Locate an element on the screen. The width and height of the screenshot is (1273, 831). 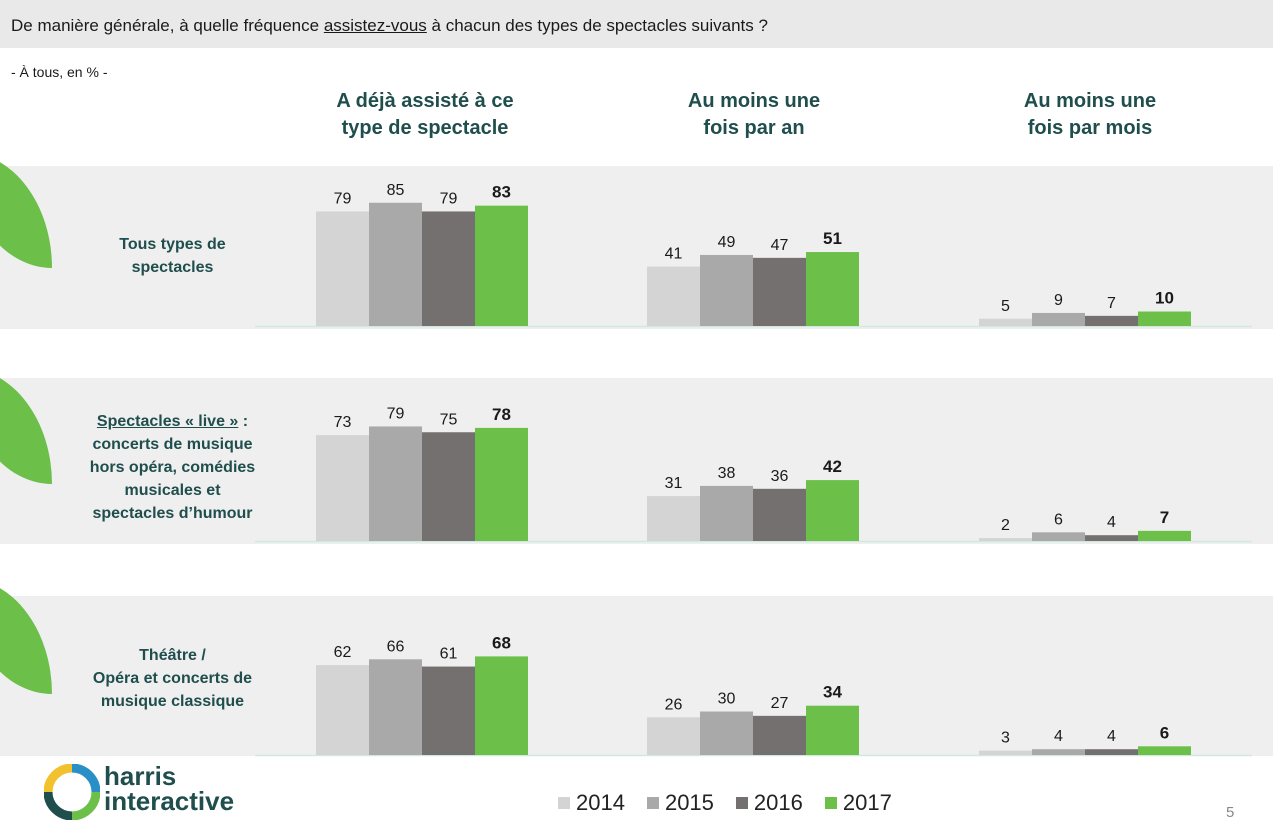
logo-line: interactive is located at coordinates (169, 801).